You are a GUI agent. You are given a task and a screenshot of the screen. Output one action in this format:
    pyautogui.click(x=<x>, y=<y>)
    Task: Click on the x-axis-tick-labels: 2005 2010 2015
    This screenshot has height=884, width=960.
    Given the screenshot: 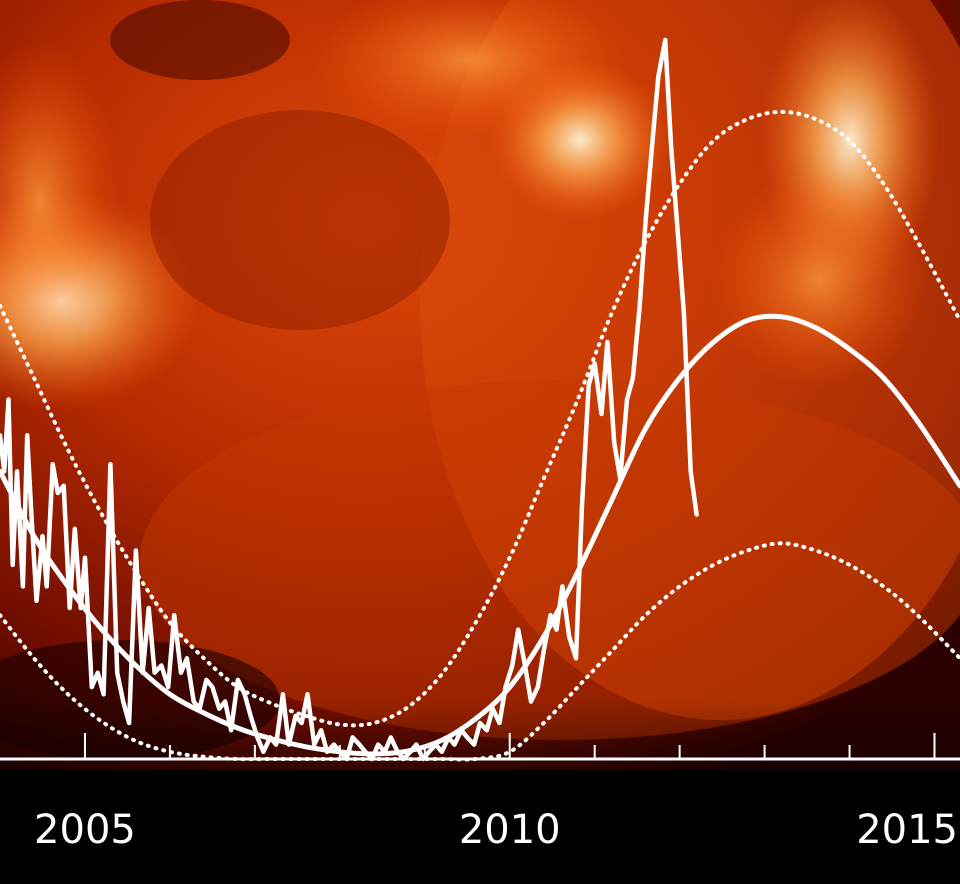 What is the action you would take?
    pyautogui.click(x=496, y=830)
    